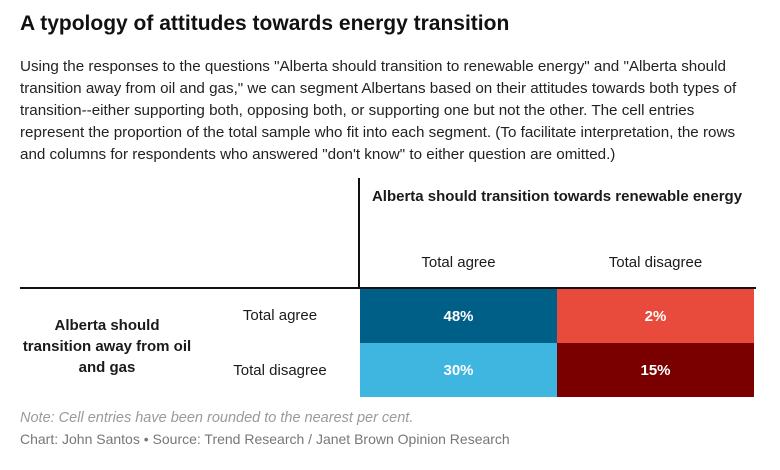 Image resolution: width=780 pixels, height=470 pixels. What do you see at coordinates (655, 262) in the screenshot?
I see `column-label-total-disagree: Total disagree` at bounding box center [655, 262].